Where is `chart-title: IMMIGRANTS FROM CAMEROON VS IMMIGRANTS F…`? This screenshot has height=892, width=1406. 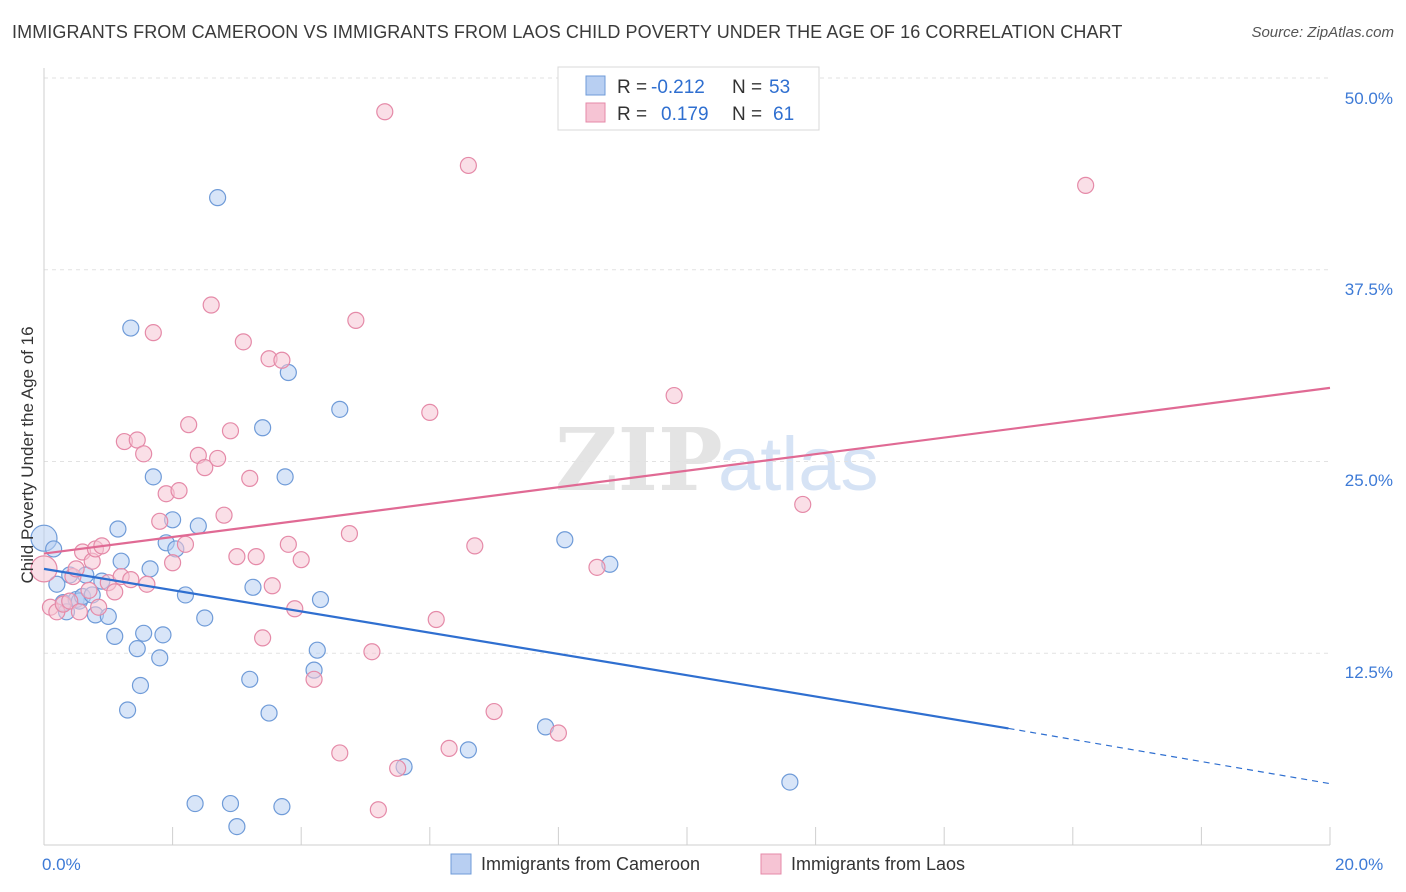 chart-title: IMMIGRANTS FROM CAMEROON VS IMMIGRANTS F… is located at coordinates (567, 32).